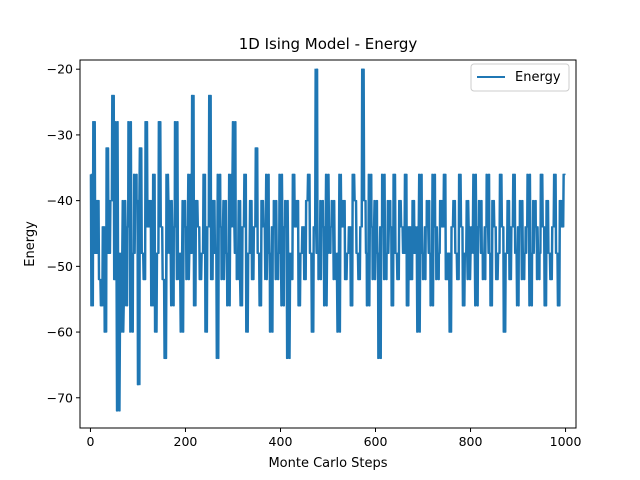 This screenshot has width=640, height=480. What do you see at coordinates (327, 463) in the screenshot?
I see `x-axis-label: Monte Carlo Steps` at bounding box center [327, 463].